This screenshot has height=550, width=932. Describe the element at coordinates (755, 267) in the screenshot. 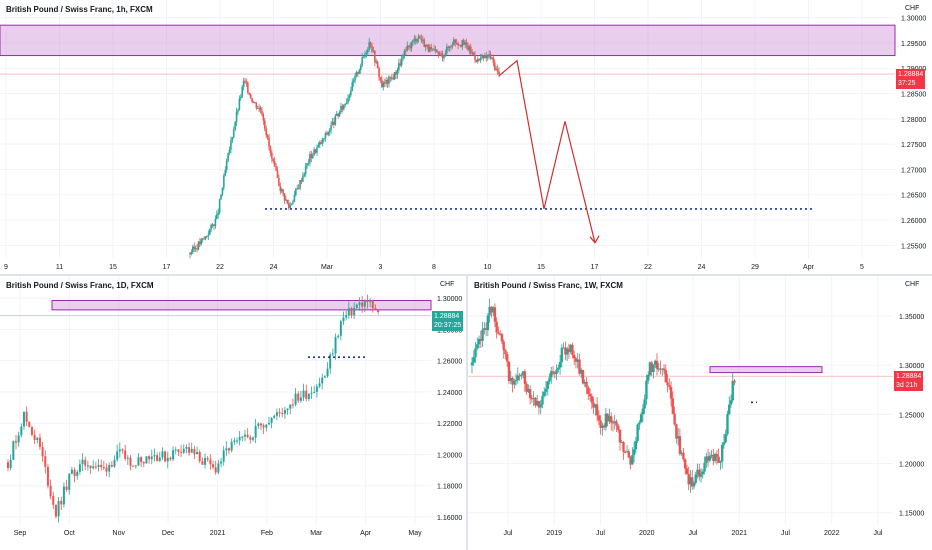

I see `x-tick-label: 29` at that location.